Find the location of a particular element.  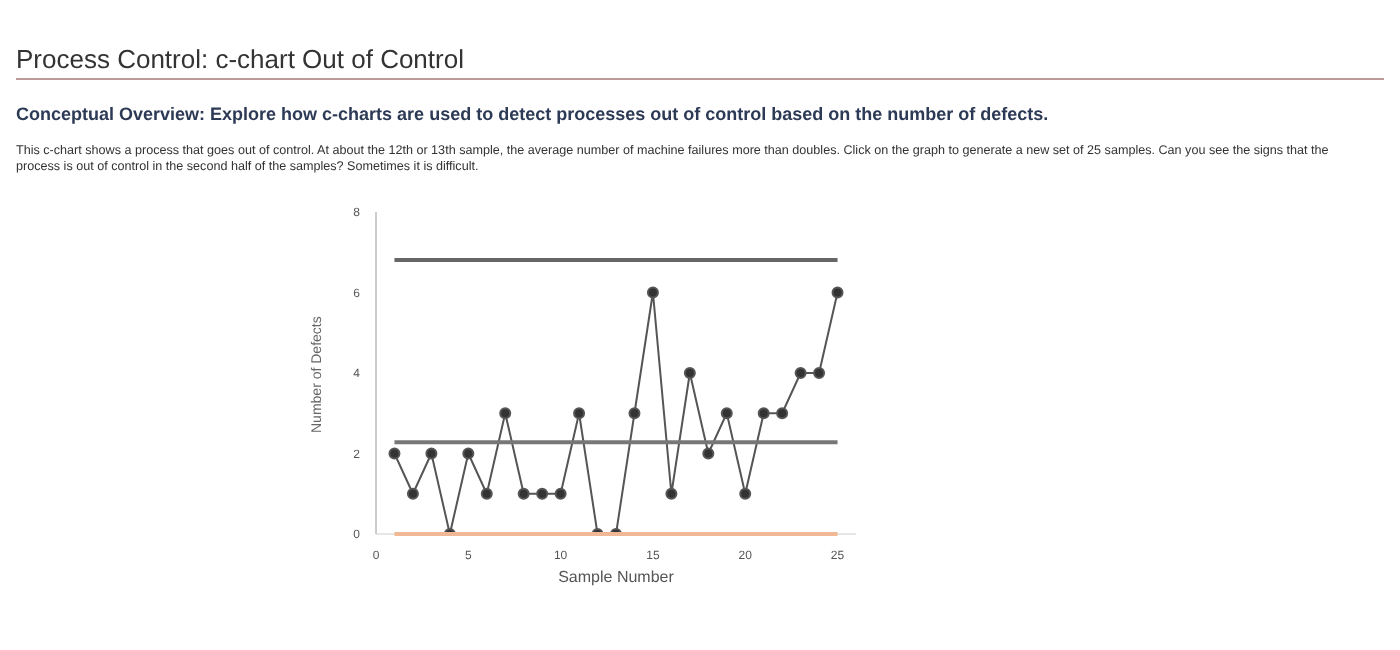

chart-title: Process Control: c-chart Out of Control is located at coordinates (700, 48).